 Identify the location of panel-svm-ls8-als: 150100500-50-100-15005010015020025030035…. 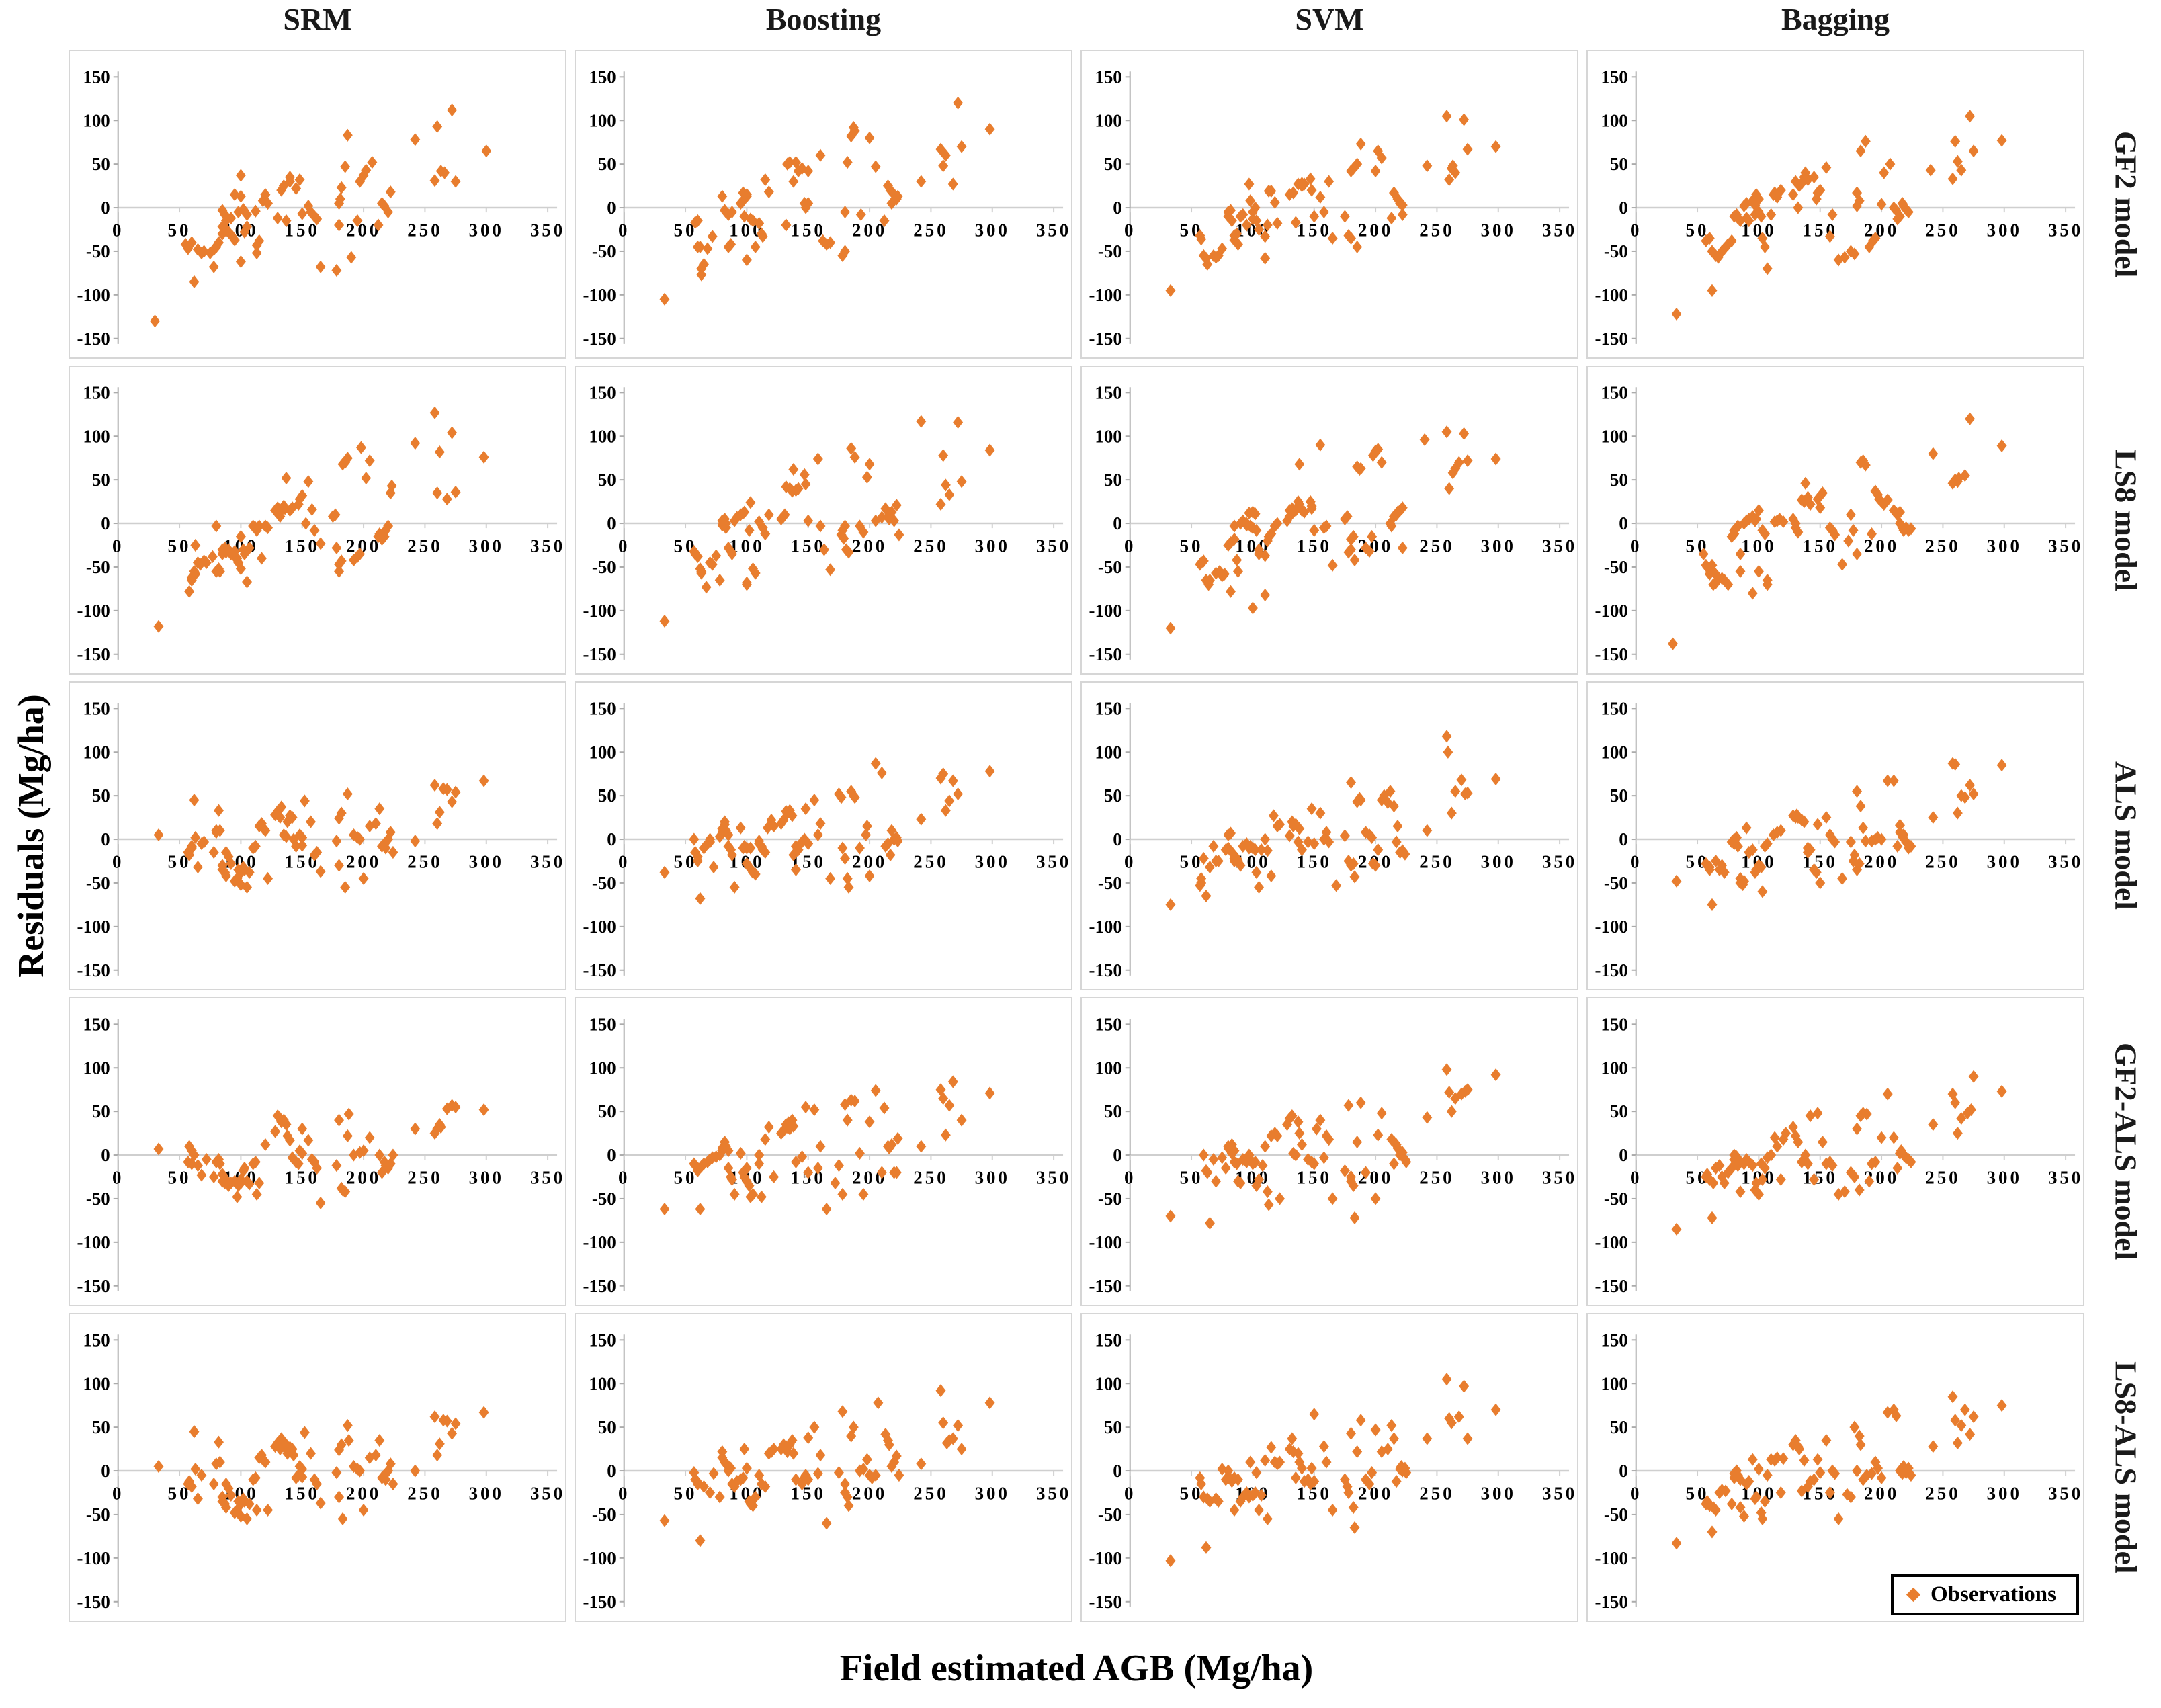
(1329, 1467).